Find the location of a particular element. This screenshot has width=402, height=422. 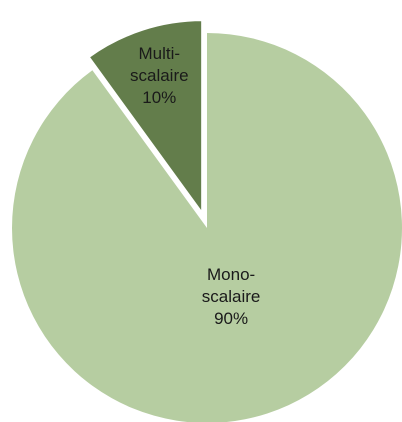

category-name: Multi-scalaire is located at coordinates (159, 65).